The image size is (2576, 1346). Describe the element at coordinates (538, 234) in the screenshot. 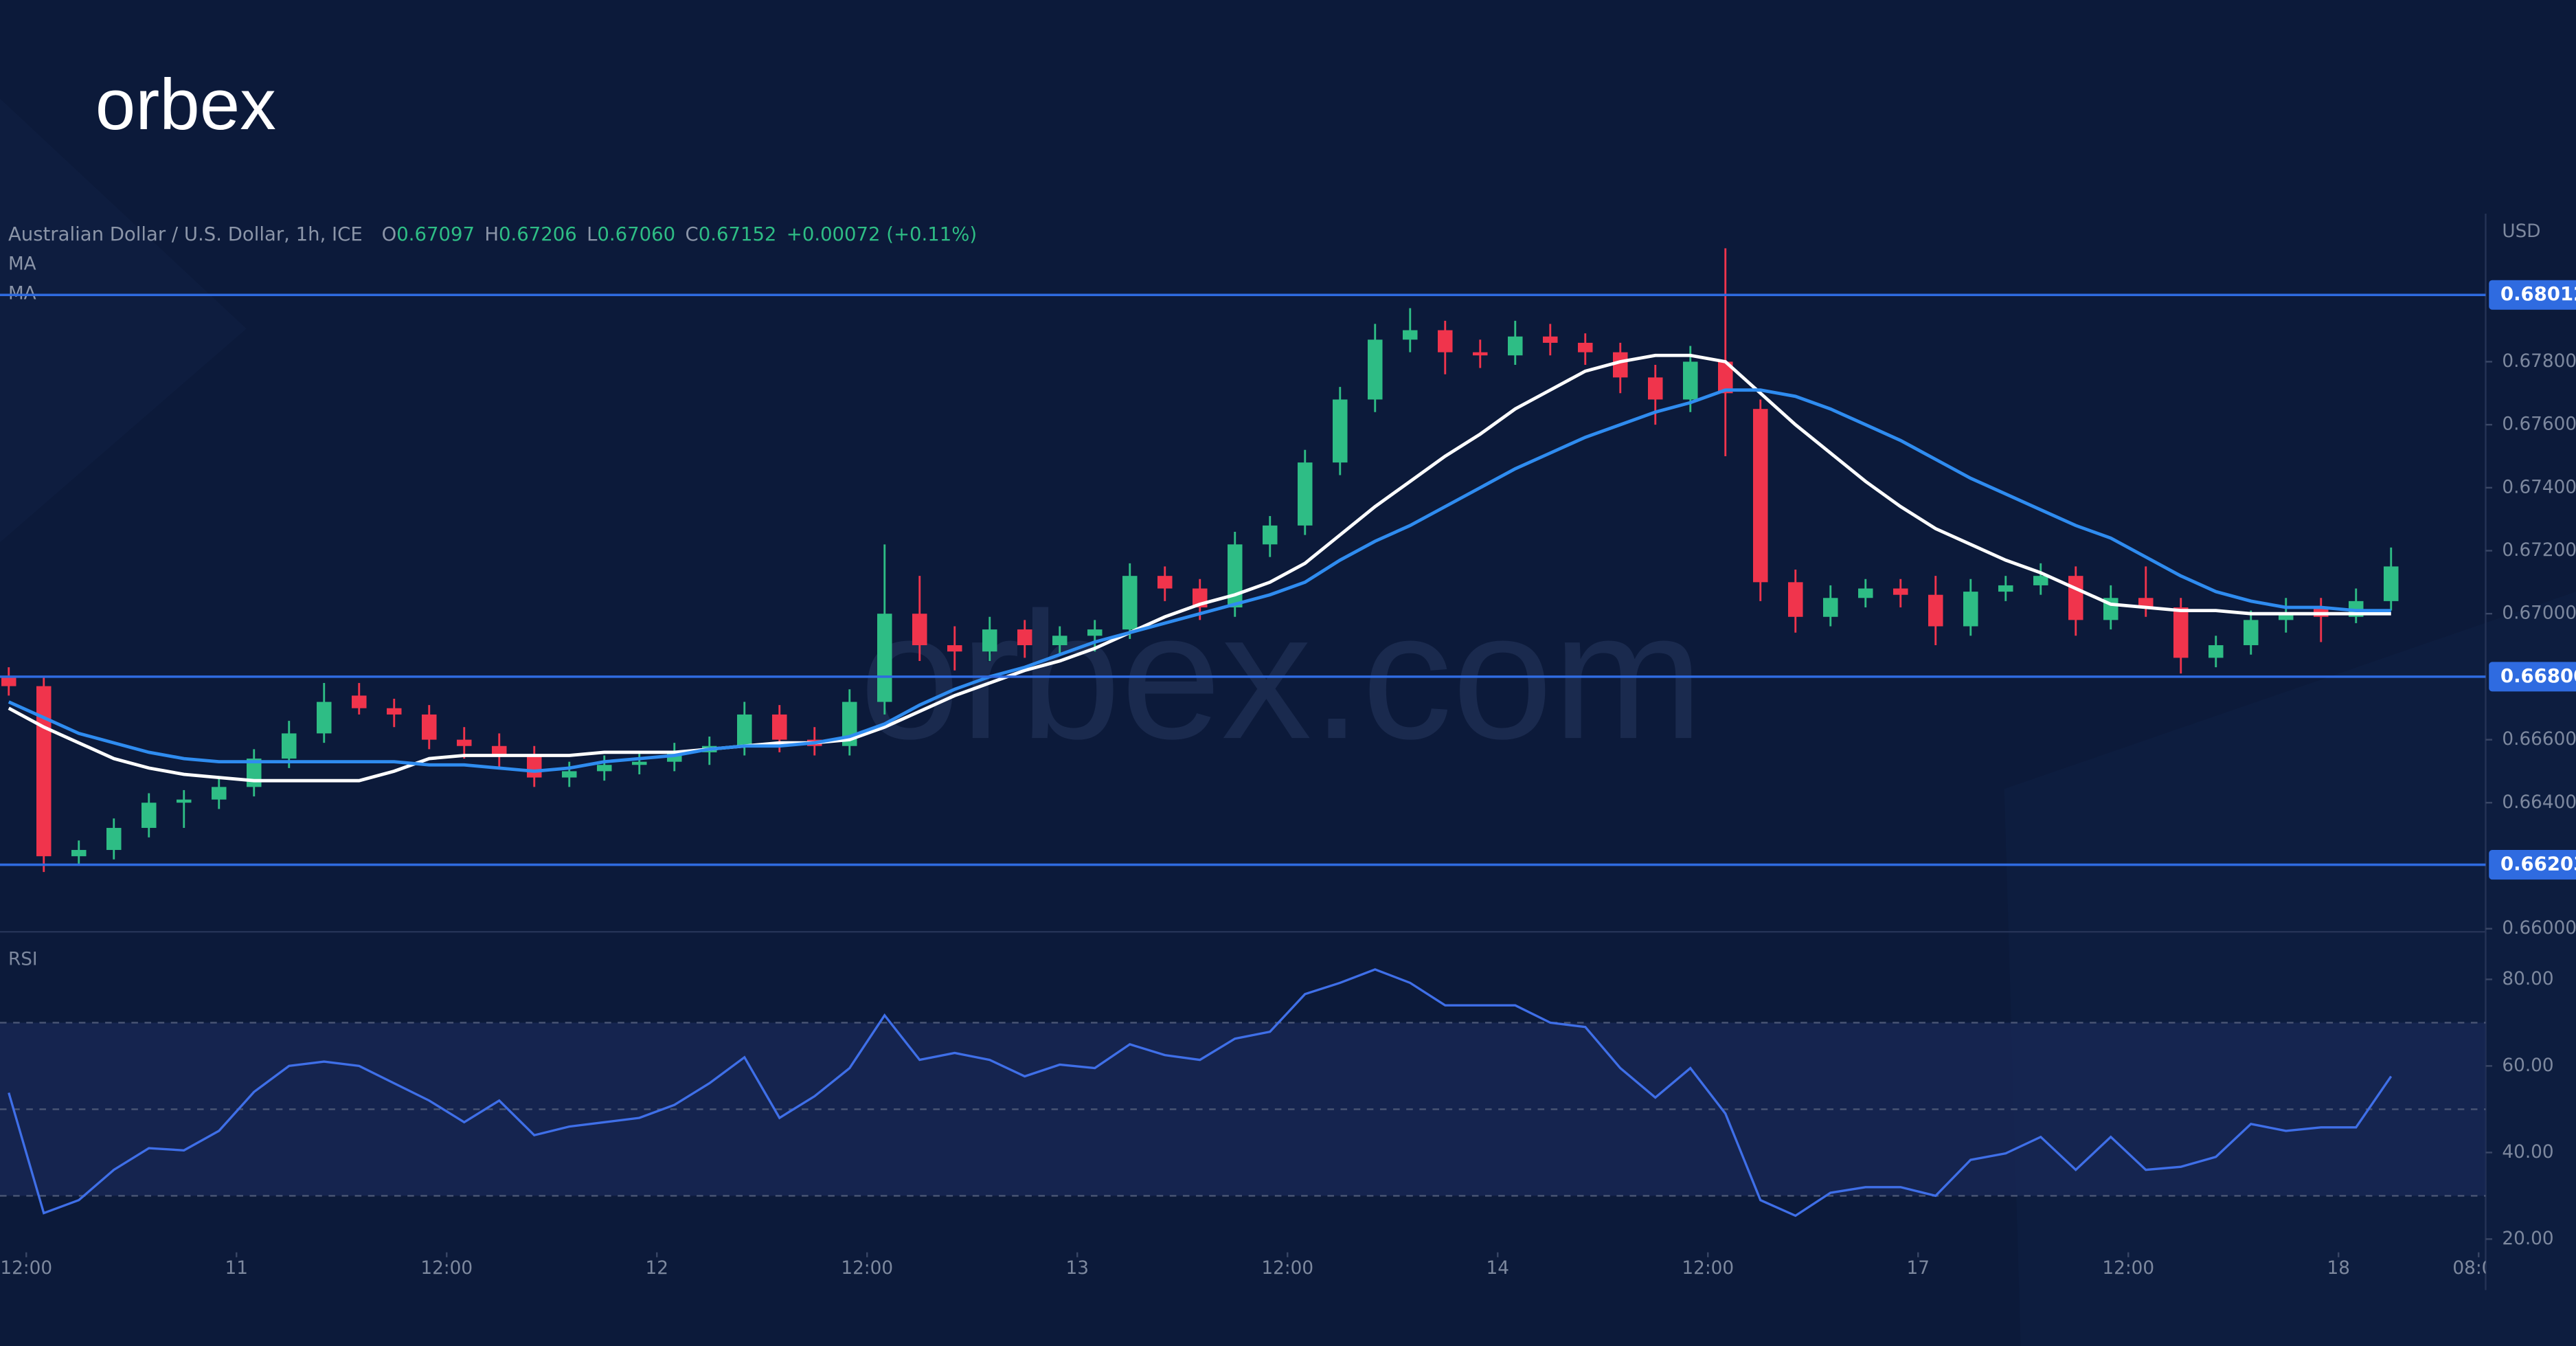

I see `ohlc-value: 0.67206` at that location.